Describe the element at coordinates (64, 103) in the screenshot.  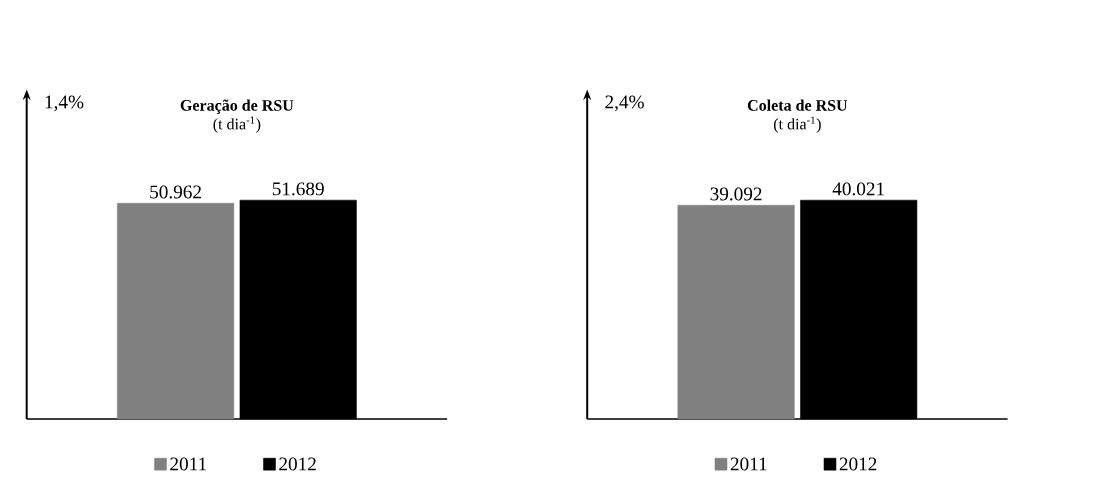
I see `text: 1,4%` at that location.